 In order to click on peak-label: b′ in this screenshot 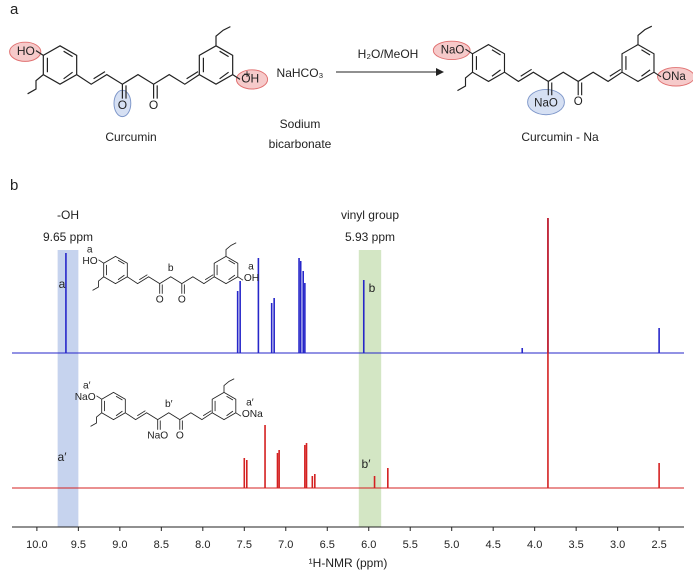, I will do `click(367, 464)`.